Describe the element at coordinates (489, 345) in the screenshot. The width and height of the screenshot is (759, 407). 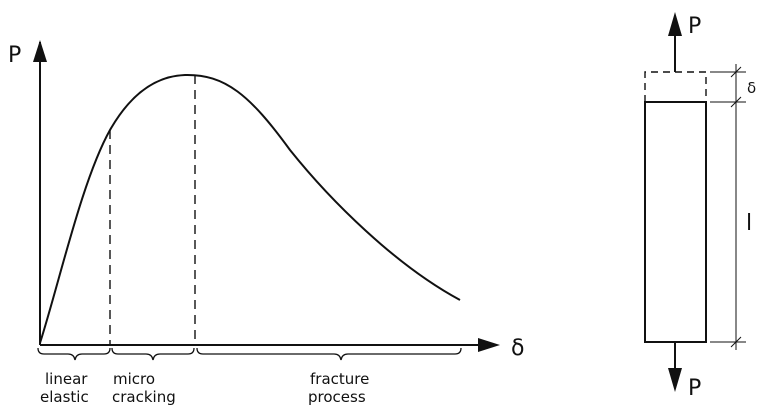
I see `x-axis-arrow` at that location.